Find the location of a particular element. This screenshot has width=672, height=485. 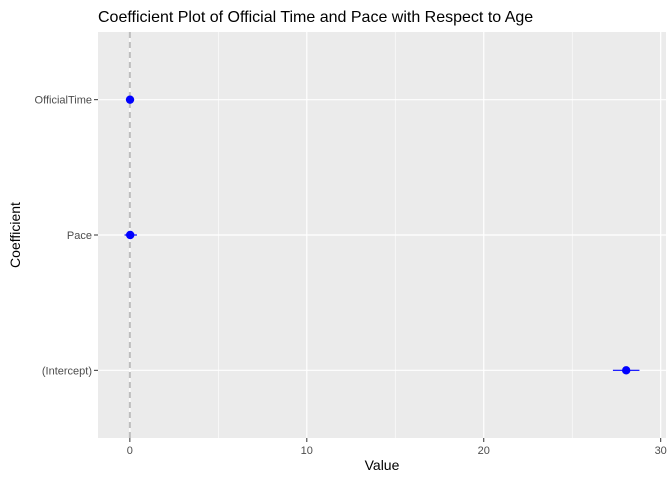

y-tick-label: OfficialTime is located at coordinates (63, 101).